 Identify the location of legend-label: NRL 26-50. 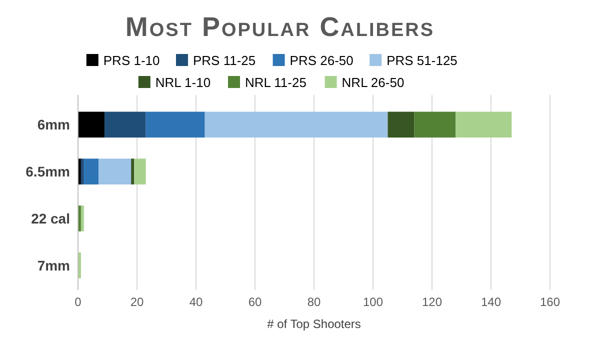
(373, 82).